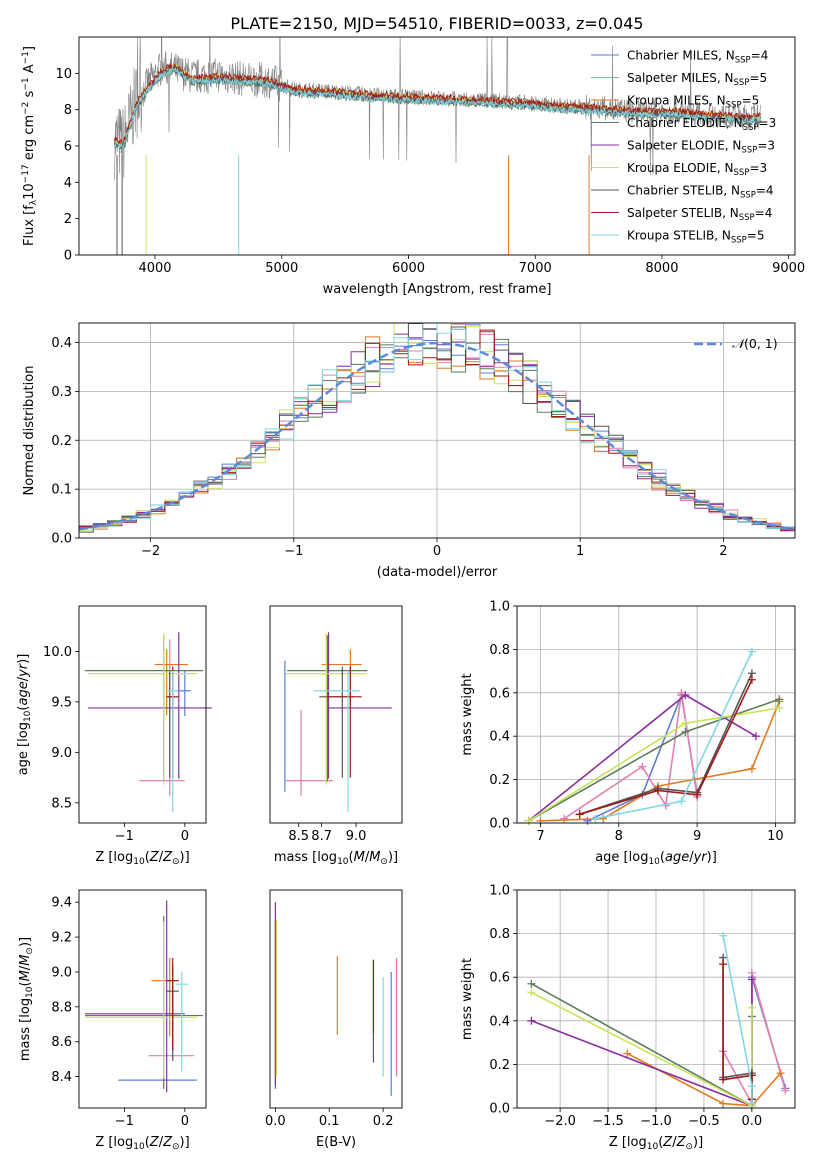 This screenshot has height=1170, width=819. I want to click on x-tick-label: 0.1, so click(329, 1121).